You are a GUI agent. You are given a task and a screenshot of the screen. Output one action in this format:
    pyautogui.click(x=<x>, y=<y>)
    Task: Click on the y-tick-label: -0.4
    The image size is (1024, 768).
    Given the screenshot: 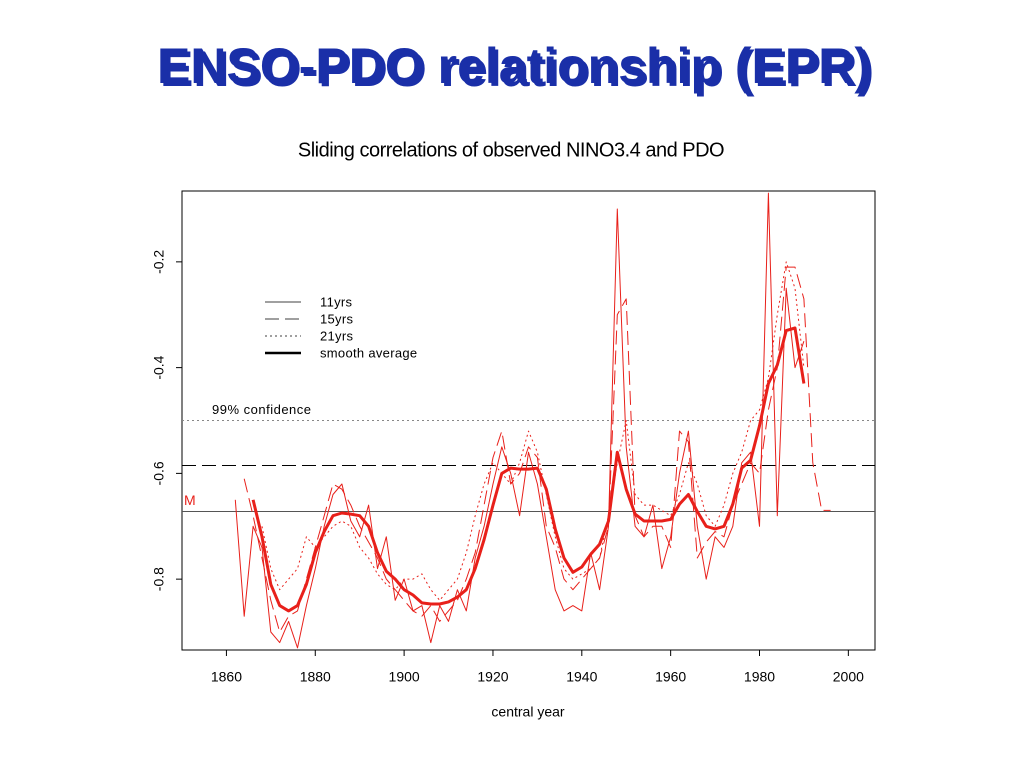 What is the action you would take?
    pyautogui.click(x=159, y=367)
    